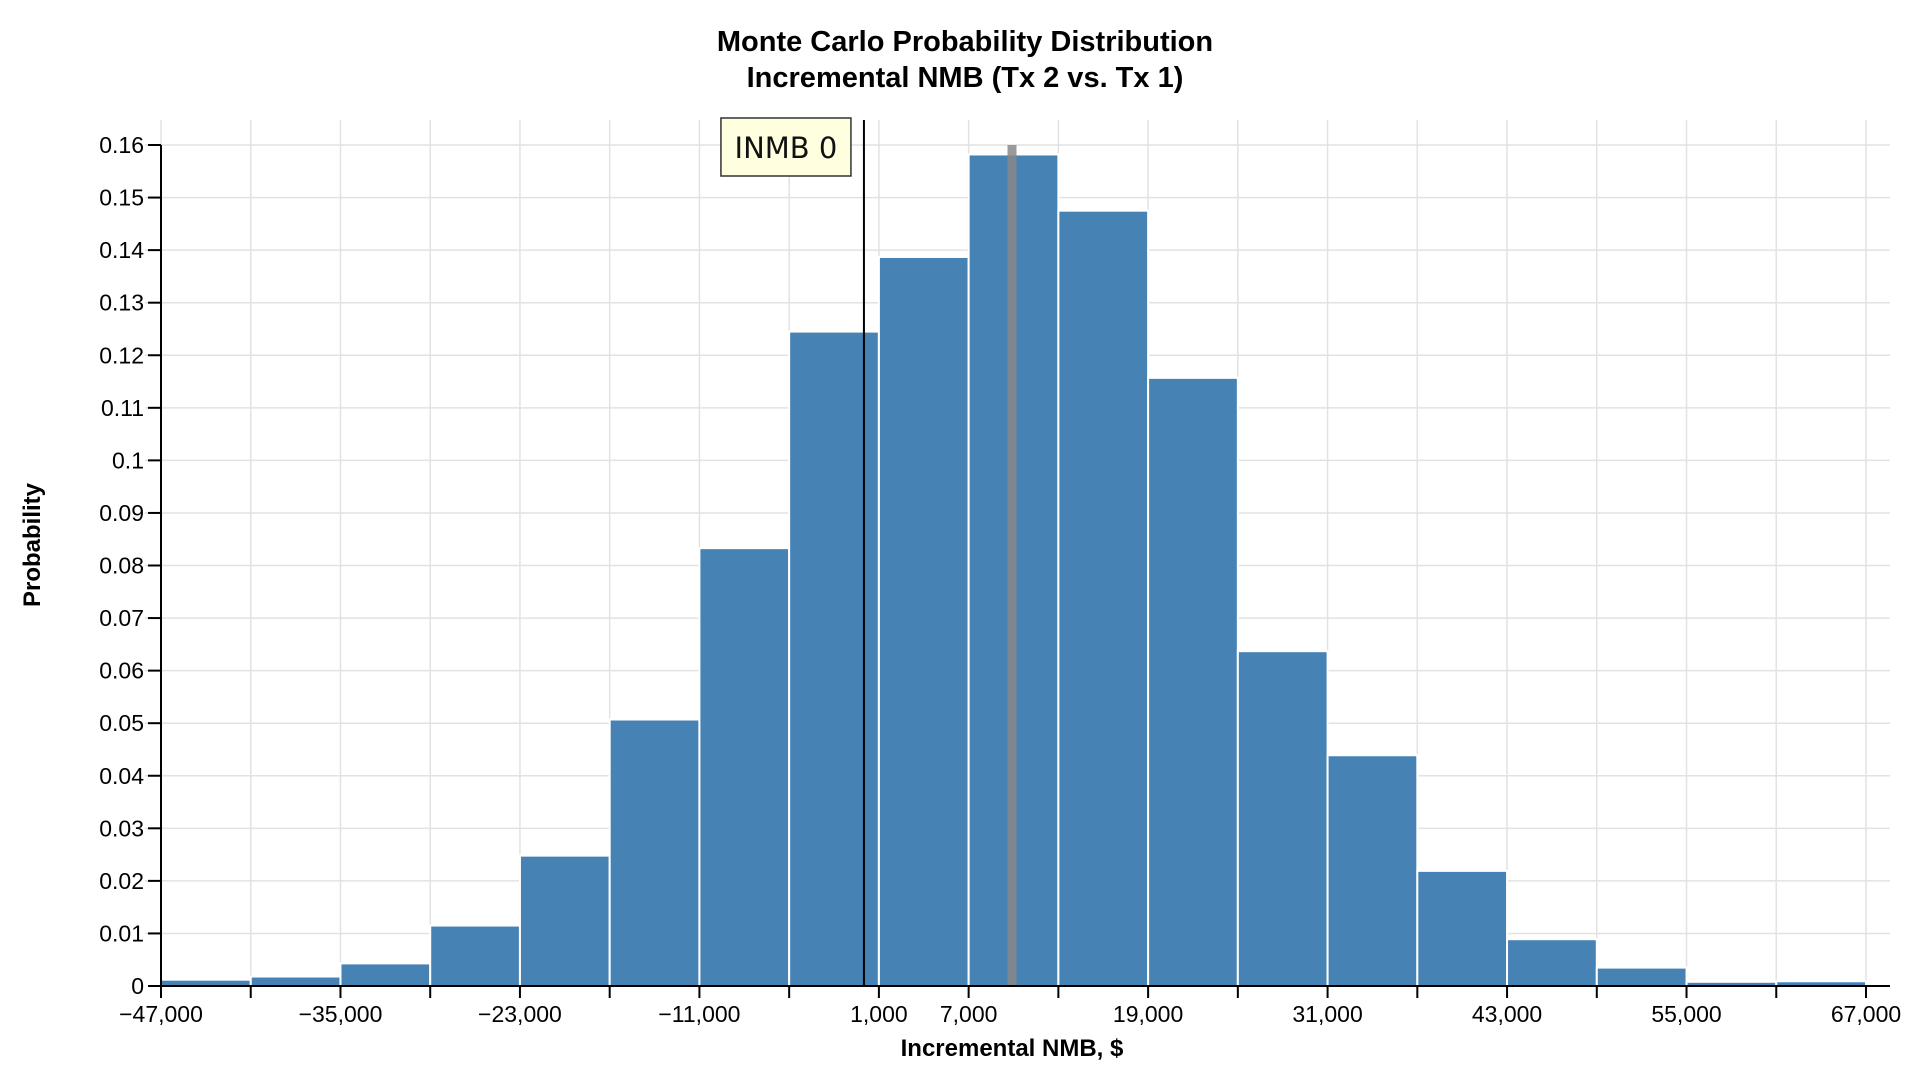  Describe the element at coordinates (699, 1014) in the screenshot. I see `x-tick-label: −11,000` at that location.